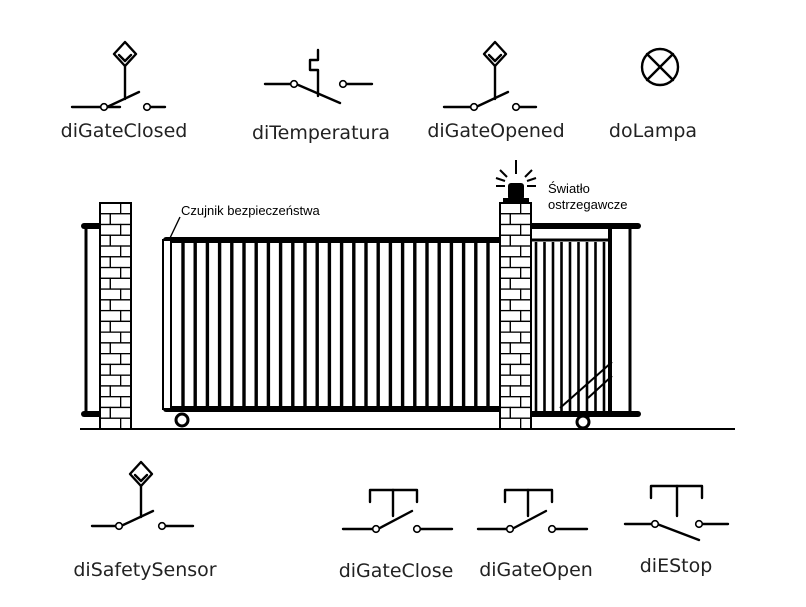 The image size is (806, 607). Describe the element at coordinates (318, 76) in the screenshot. I see `temperatura-switch-icon` at that location.